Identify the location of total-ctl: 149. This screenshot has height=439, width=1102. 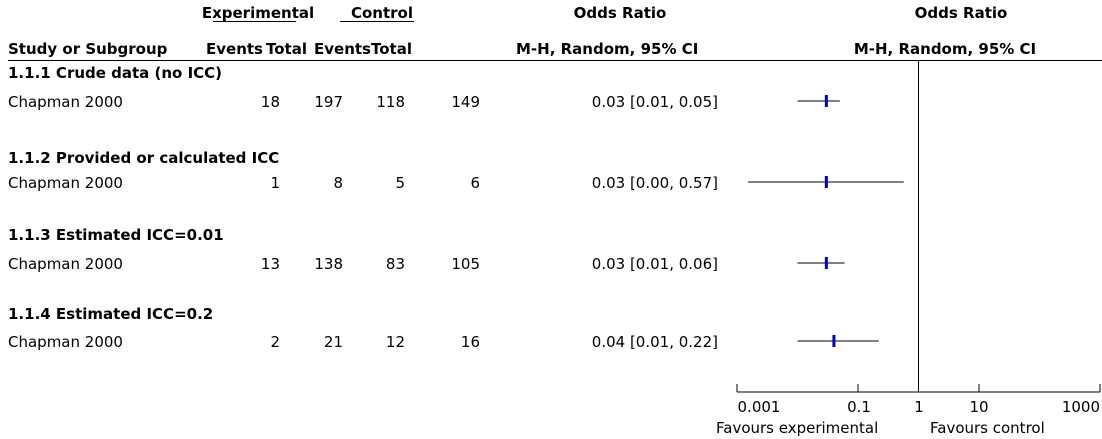
(465, 102).